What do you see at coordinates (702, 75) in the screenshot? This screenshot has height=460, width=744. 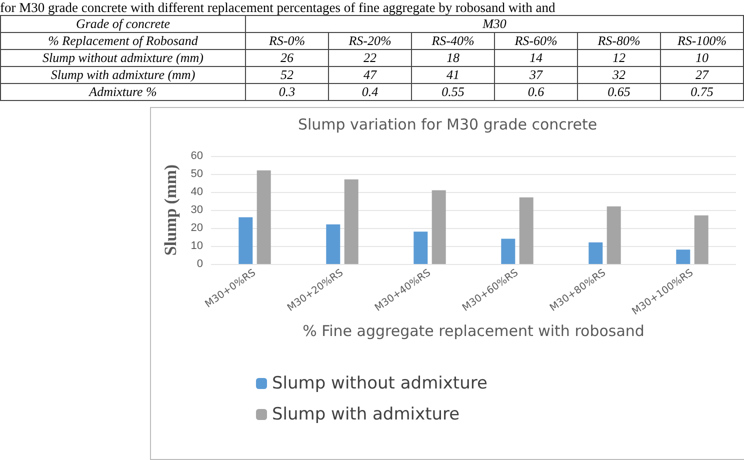 I see `data-label: 27` at bounding box center [702, 75].